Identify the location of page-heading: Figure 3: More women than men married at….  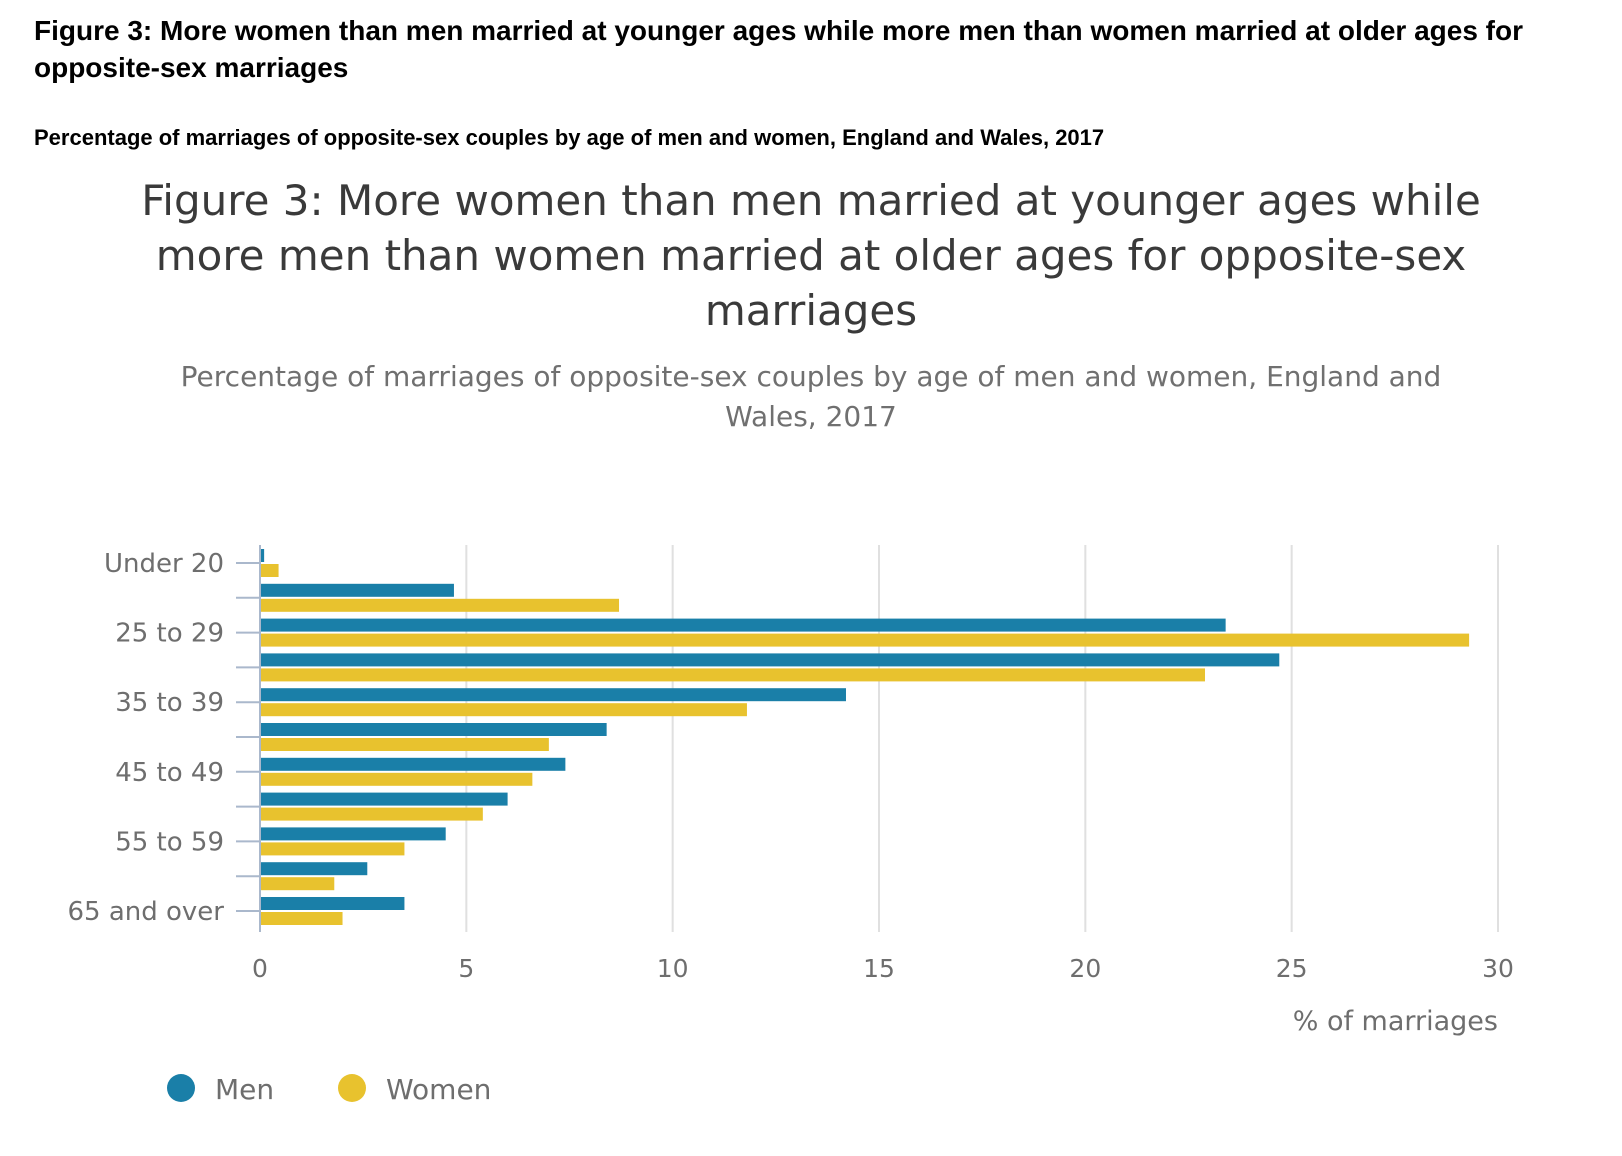
(779, 49).